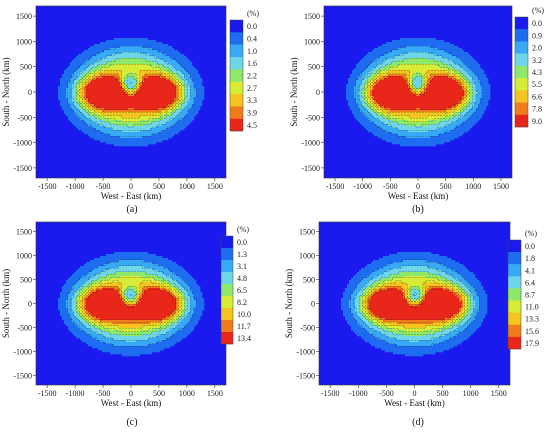 Image resolution: width=550 pixels, height=433 pixels. Describe the element at coordinates (131, 304) in the screenshot. I see `contour-field` at that location.